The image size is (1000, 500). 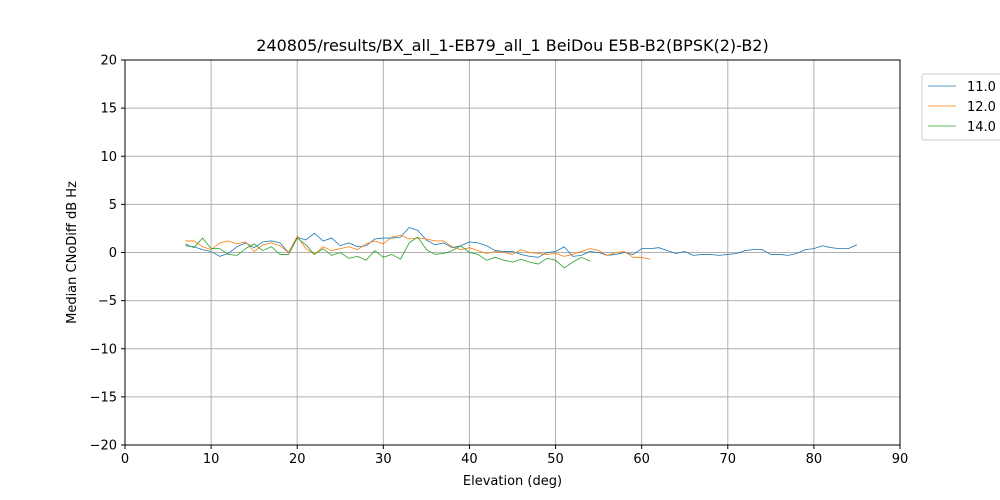 I want to click on x-tick-label: 40, so click(x=469, y=459).